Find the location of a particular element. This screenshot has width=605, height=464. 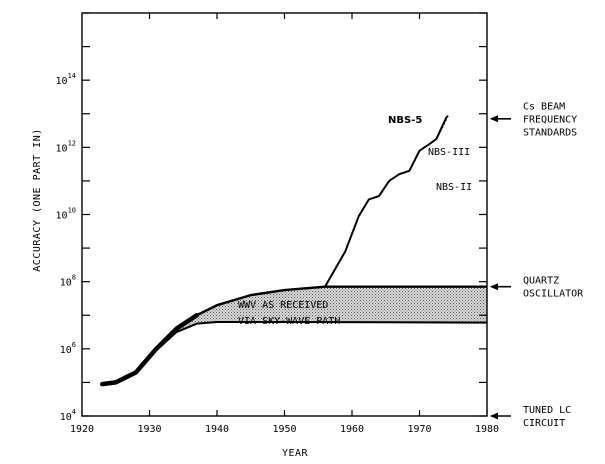

label-nbs2: NBS-II is located at coordinates (454, 187).